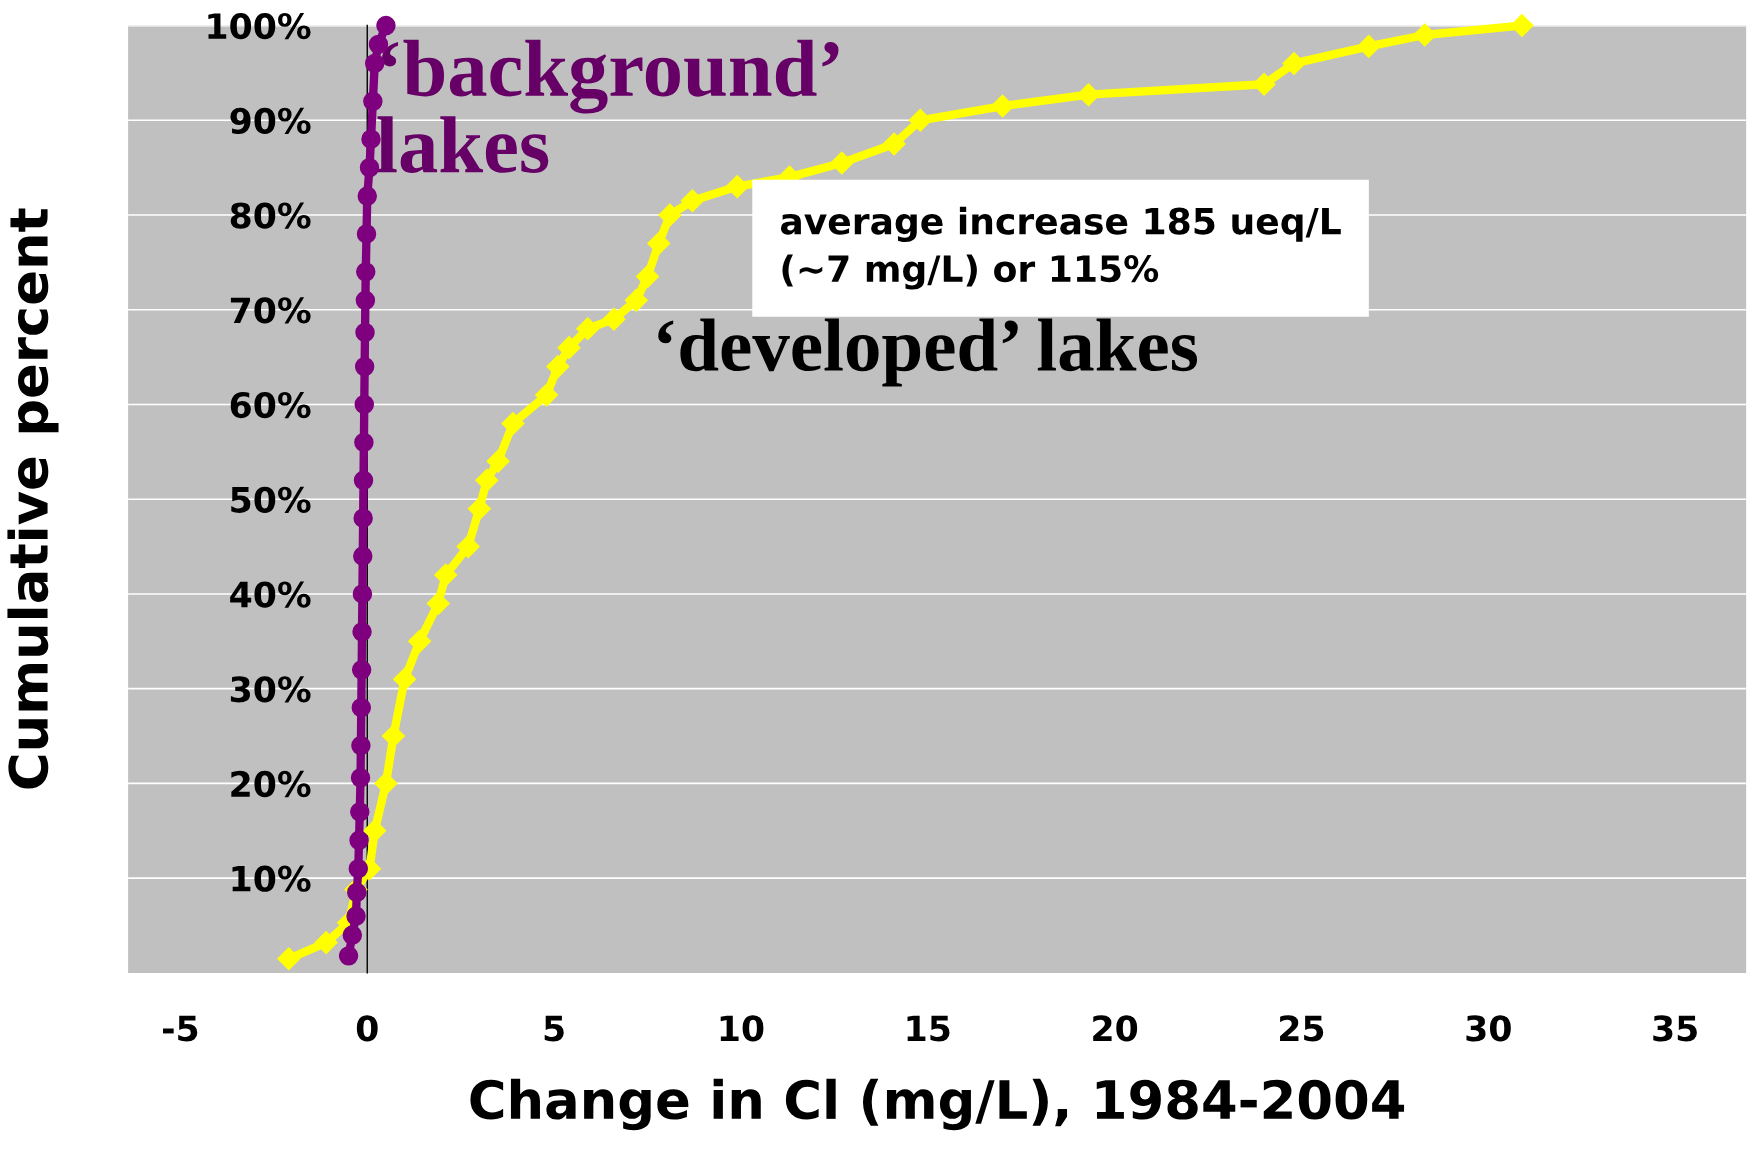 This screenshot has width=1750, height=1161. What do you see at coordinates (270, 310) in the screenshot?
I see `y-tick-label: 70%` at bounding box center [270, 310].